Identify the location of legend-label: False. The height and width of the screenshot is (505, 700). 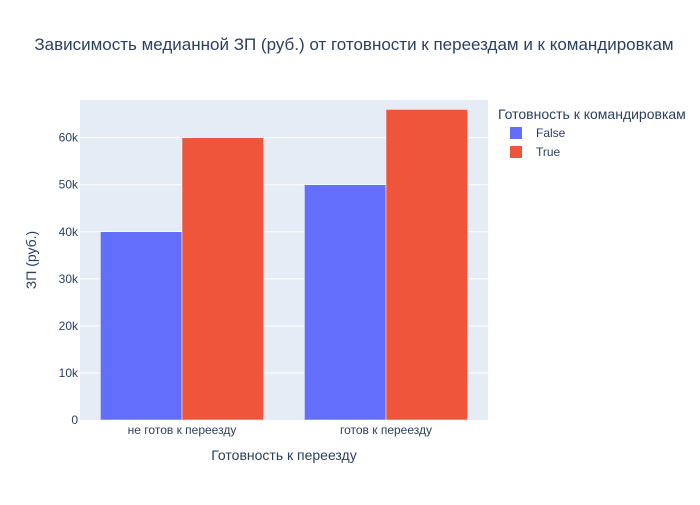
(551, 133).